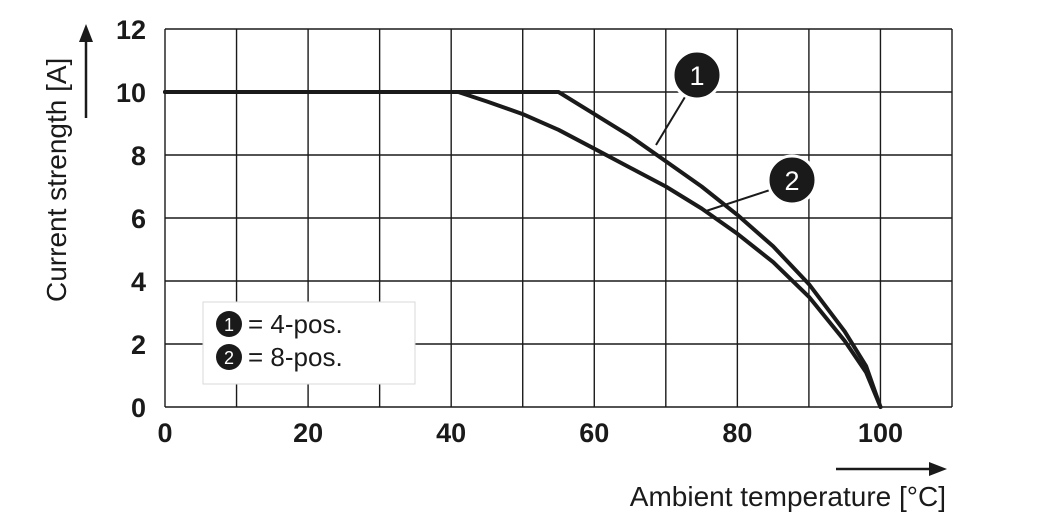 The image size is (1055, 524). I want to click on callout-1: 1, so click(689, 97).